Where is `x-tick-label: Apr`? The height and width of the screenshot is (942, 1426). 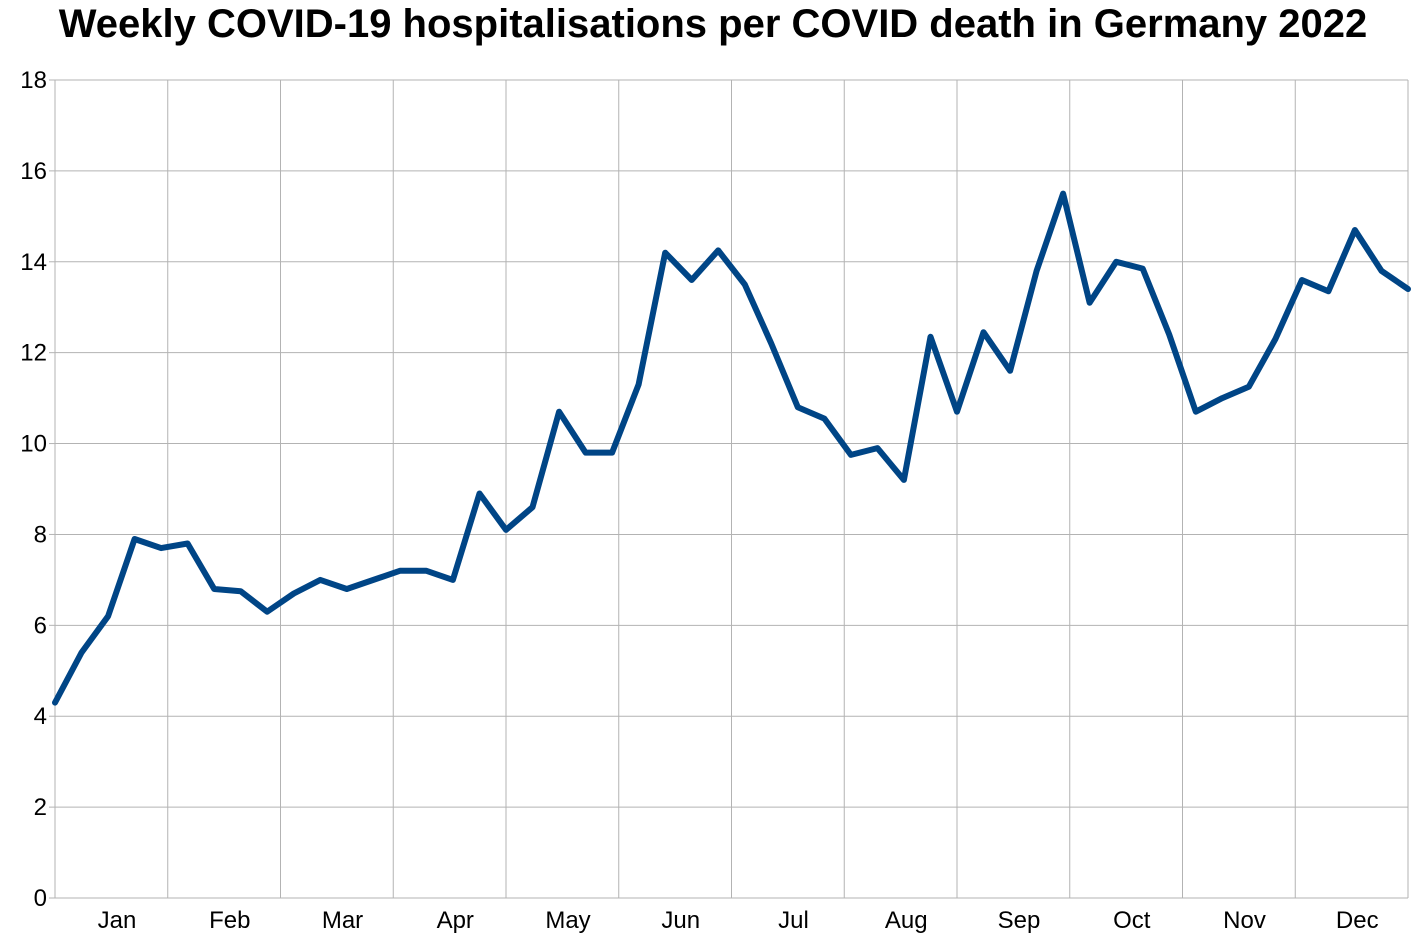
x-tick-label: Apr is located at coordinates (455, 920).